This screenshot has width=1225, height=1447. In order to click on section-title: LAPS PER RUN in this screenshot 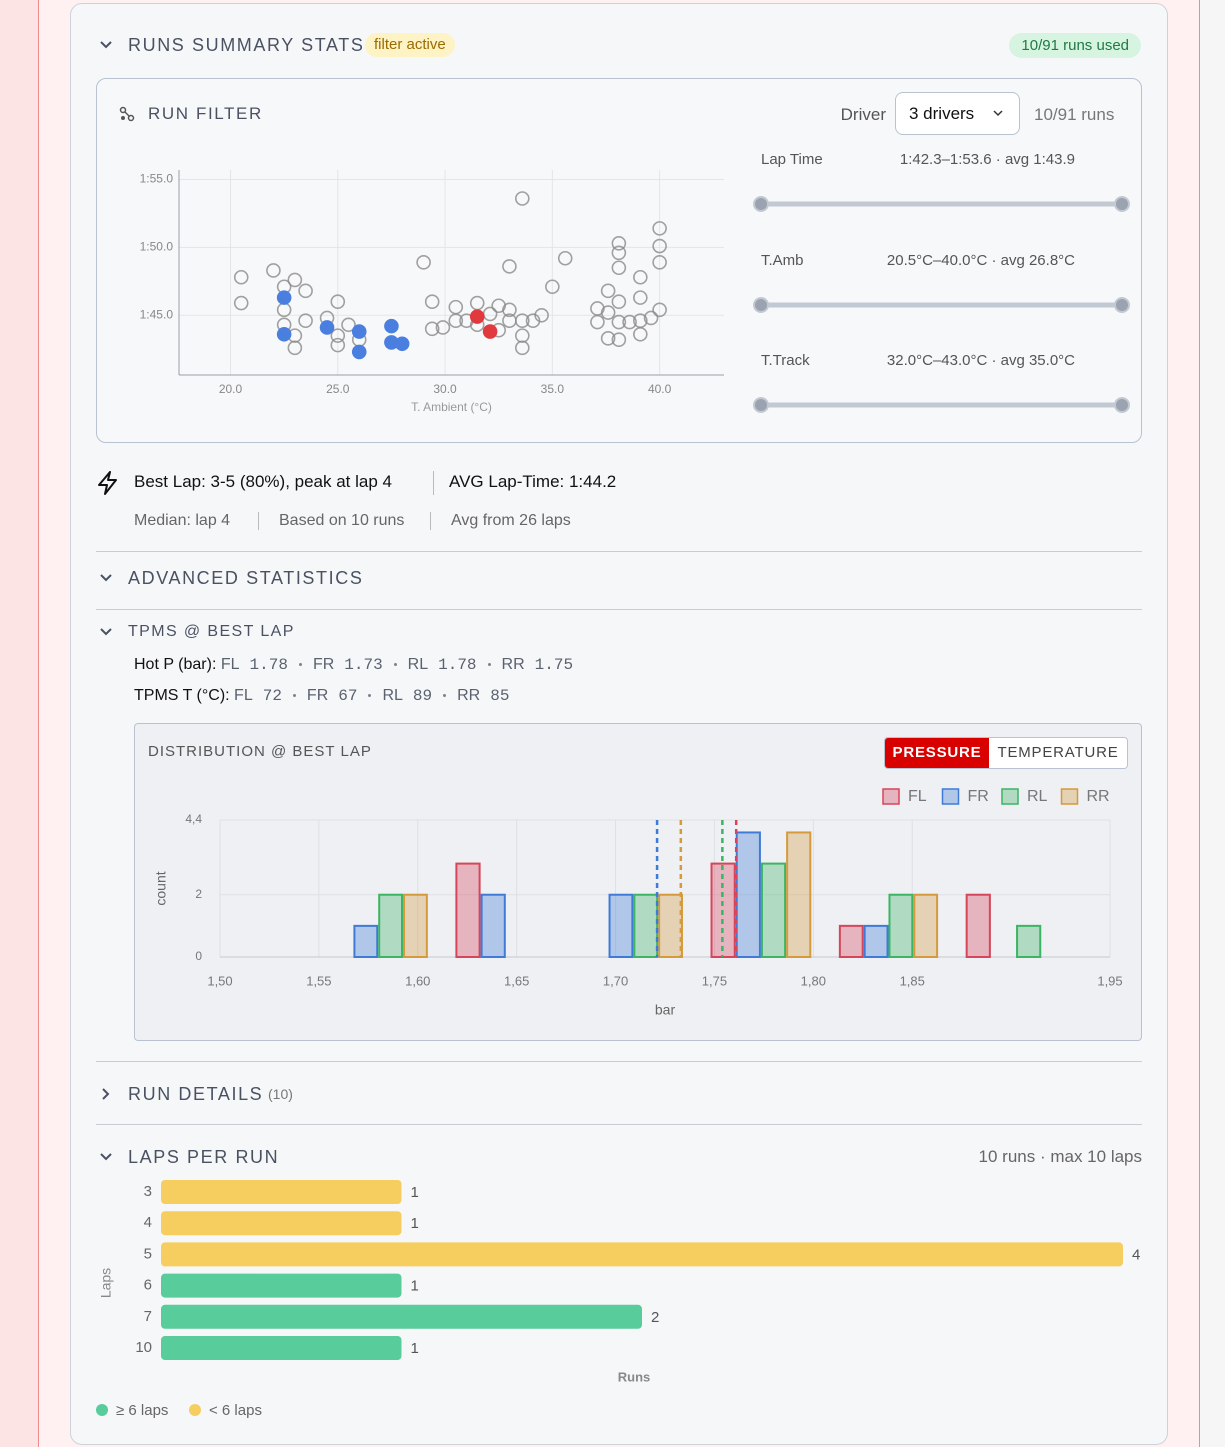, I will do `click(204, 1157)`.